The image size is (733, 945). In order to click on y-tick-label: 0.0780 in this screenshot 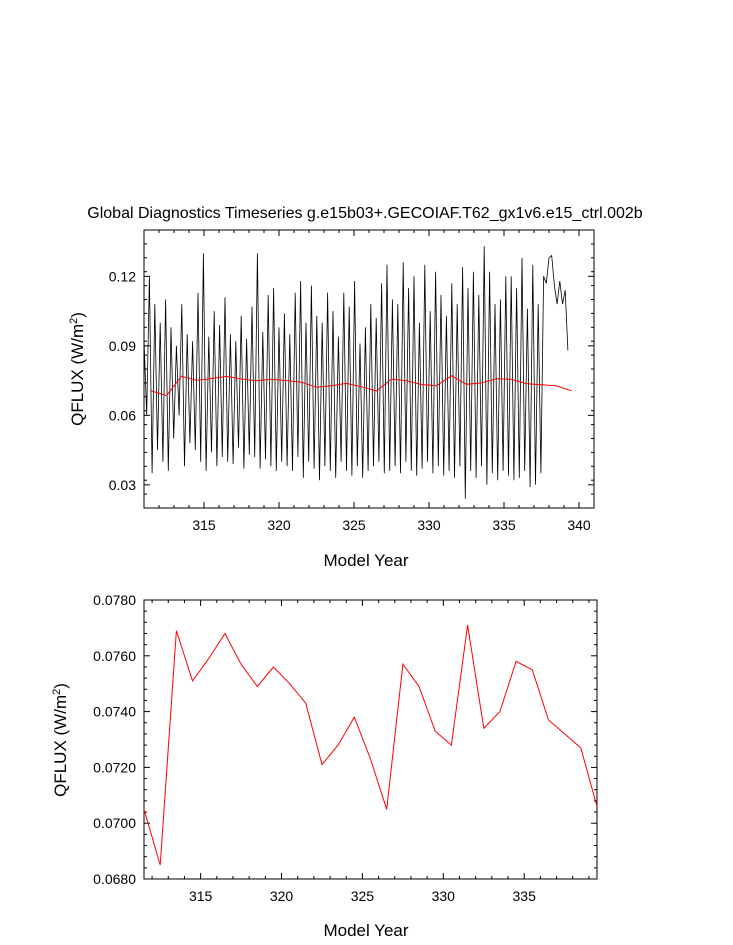, I will do `click(114, 600)`.